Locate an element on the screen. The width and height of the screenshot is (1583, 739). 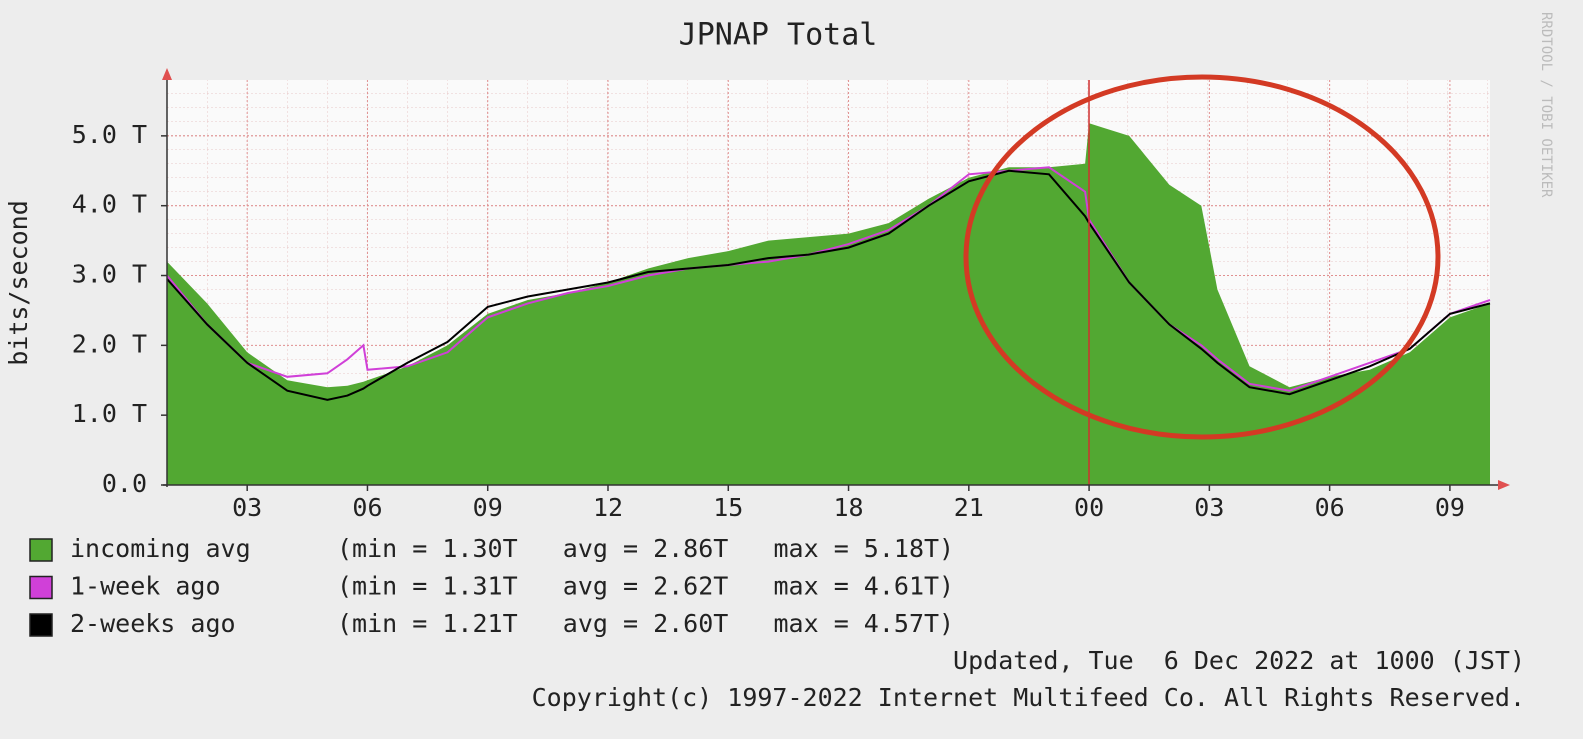
x-tick-label: 15 is located at coordinates (728, 507).